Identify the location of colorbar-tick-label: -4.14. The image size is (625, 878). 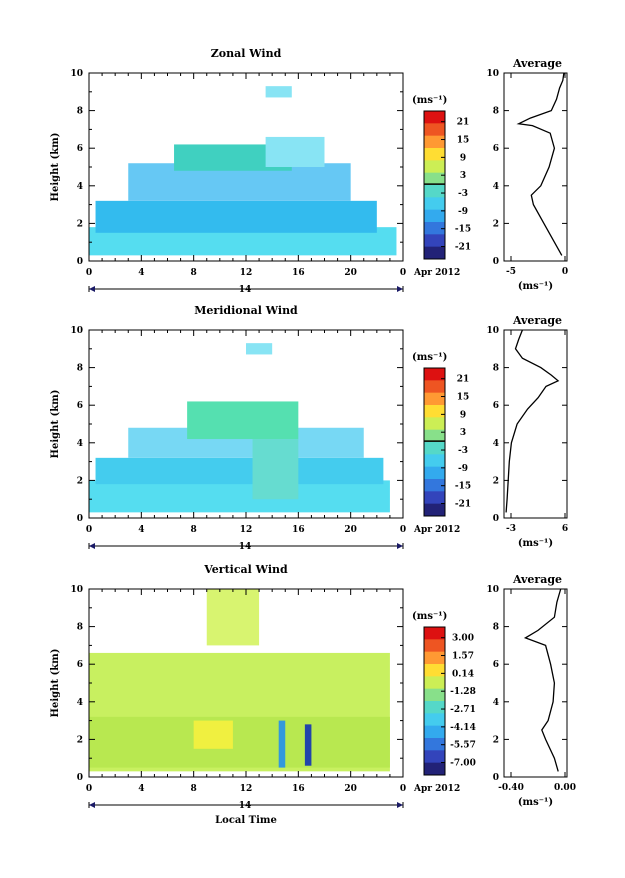
(463, 728).